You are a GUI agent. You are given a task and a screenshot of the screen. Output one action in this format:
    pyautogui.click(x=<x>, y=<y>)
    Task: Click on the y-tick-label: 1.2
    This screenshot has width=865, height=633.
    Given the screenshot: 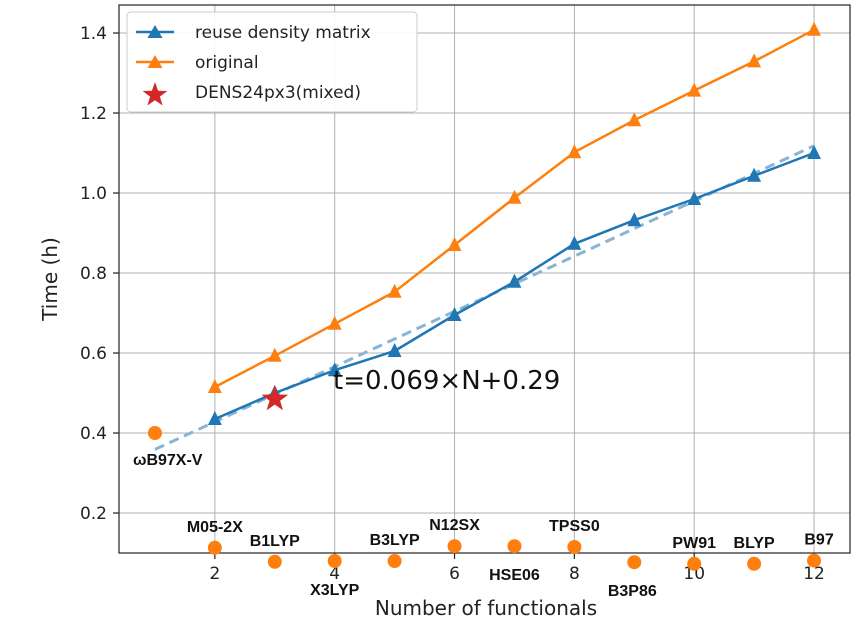 What is the action you would take?
    pyautogui.click(x=93, y=114)
    